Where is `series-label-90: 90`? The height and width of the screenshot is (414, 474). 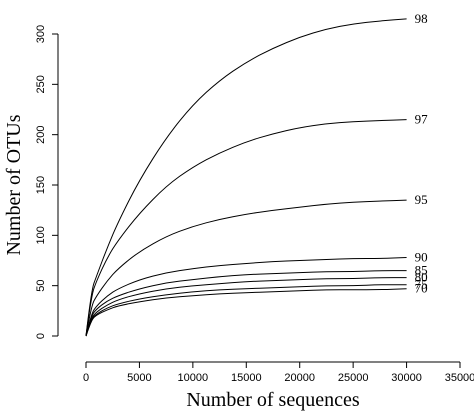 series-label-90: 90 is located at coordinates (421, 256).